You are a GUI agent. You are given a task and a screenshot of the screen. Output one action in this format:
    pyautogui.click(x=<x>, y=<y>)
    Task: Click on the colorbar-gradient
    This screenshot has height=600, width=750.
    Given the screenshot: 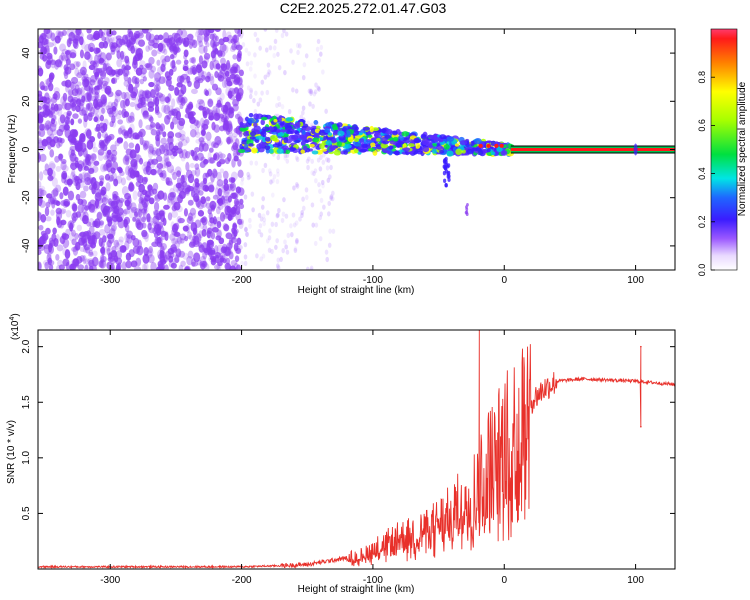 What is the action you would take?
    pyautogui.click(x=724, y=149)
    